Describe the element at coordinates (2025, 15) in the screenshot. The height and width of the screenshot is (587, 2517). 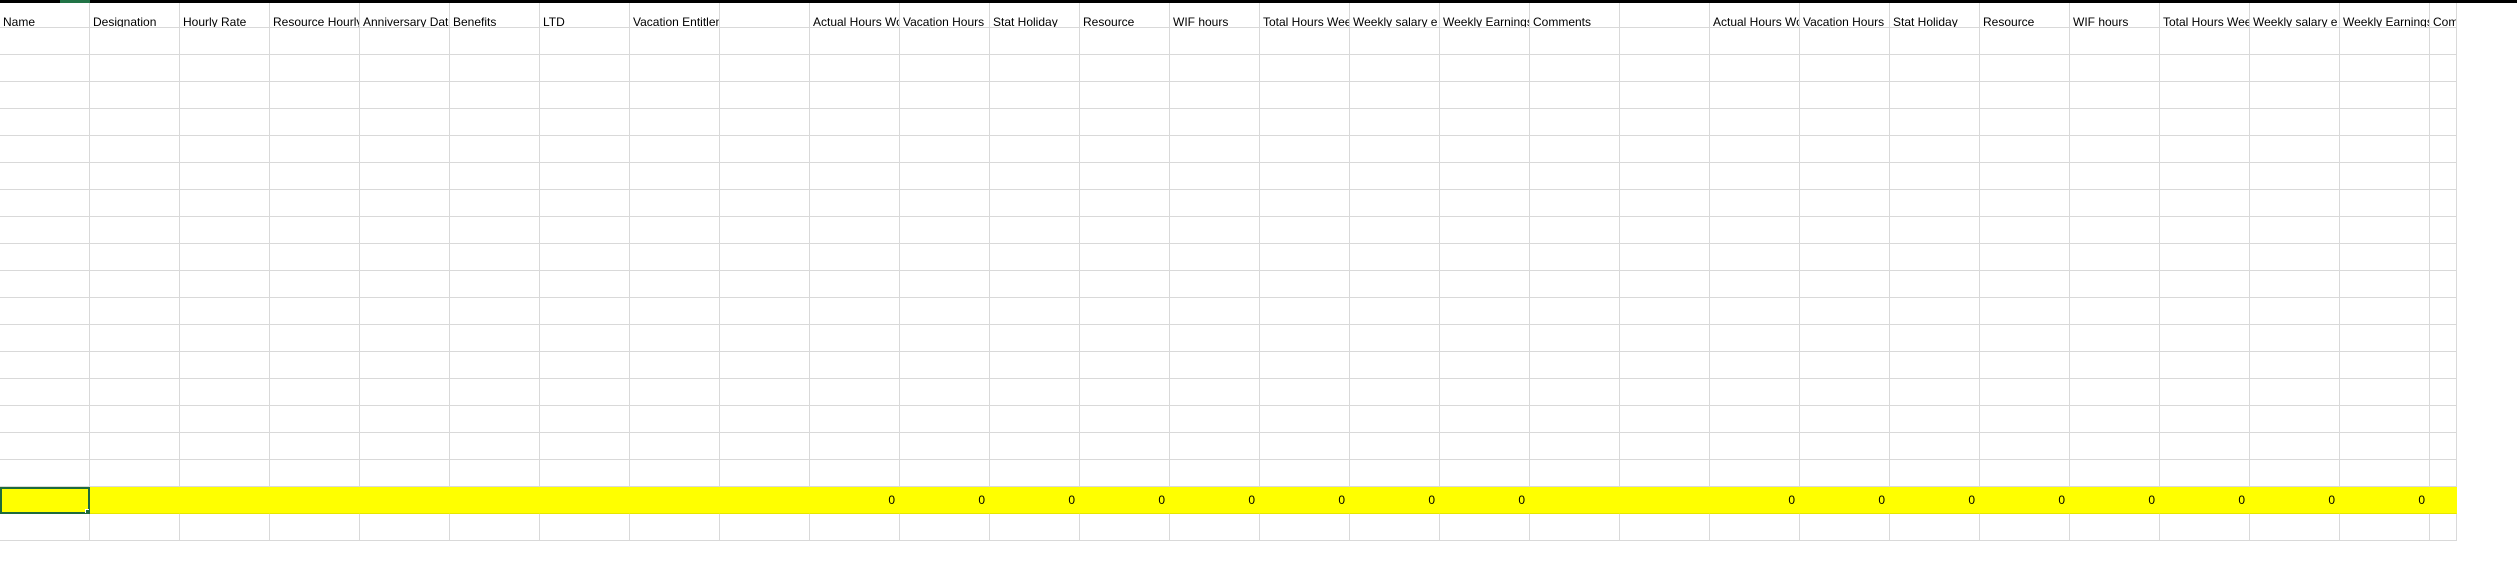
I see `header-cell: Resource` at that location.